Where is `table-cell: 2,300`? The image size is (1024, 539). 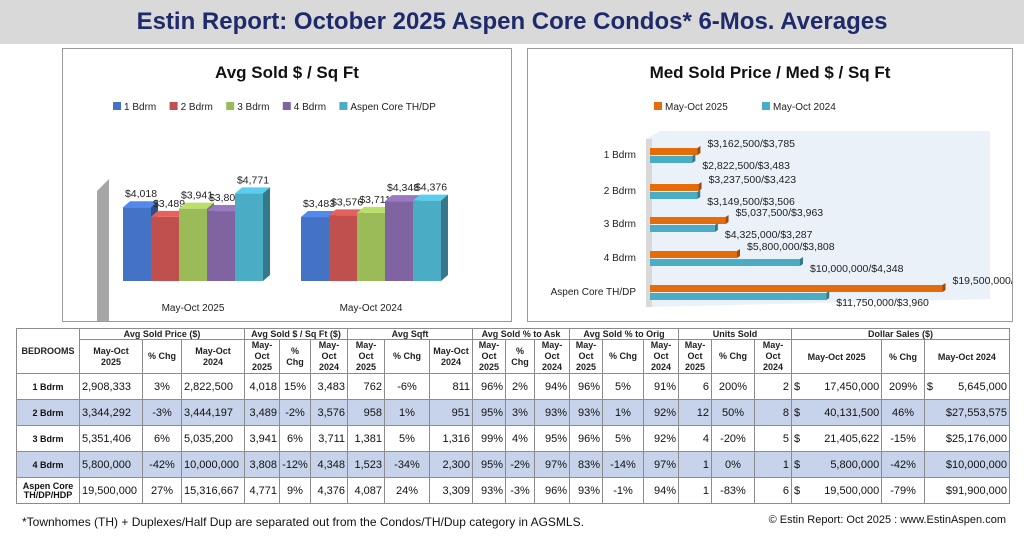 table-cell: 2,300 is located at coordinates (451, 464).